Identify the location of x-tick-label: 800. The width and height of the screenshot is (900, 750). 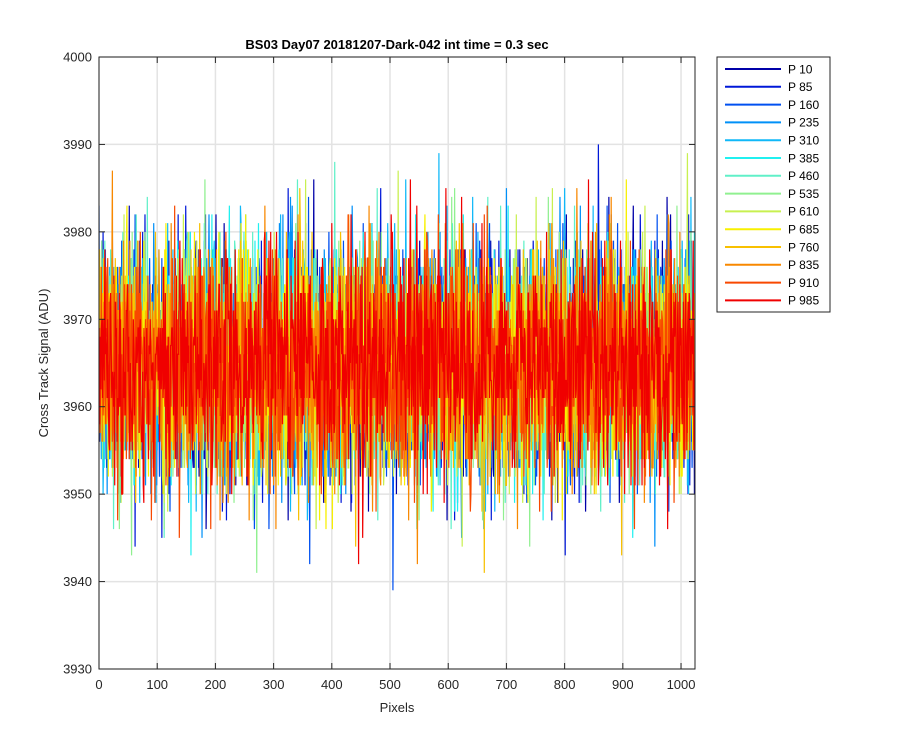
(565, 684).